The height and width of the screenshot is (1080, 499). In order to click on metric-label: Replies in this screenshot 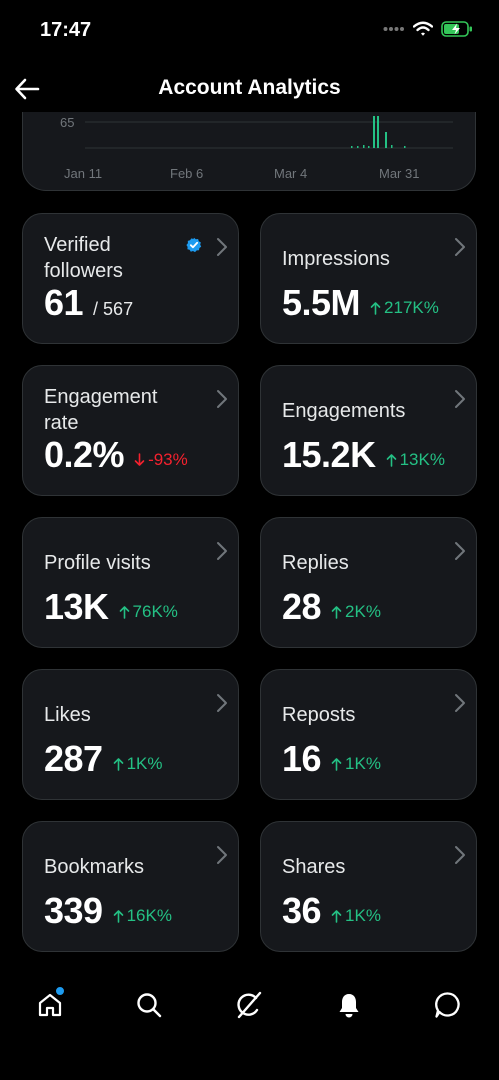, I will do `click(315, 563)`.